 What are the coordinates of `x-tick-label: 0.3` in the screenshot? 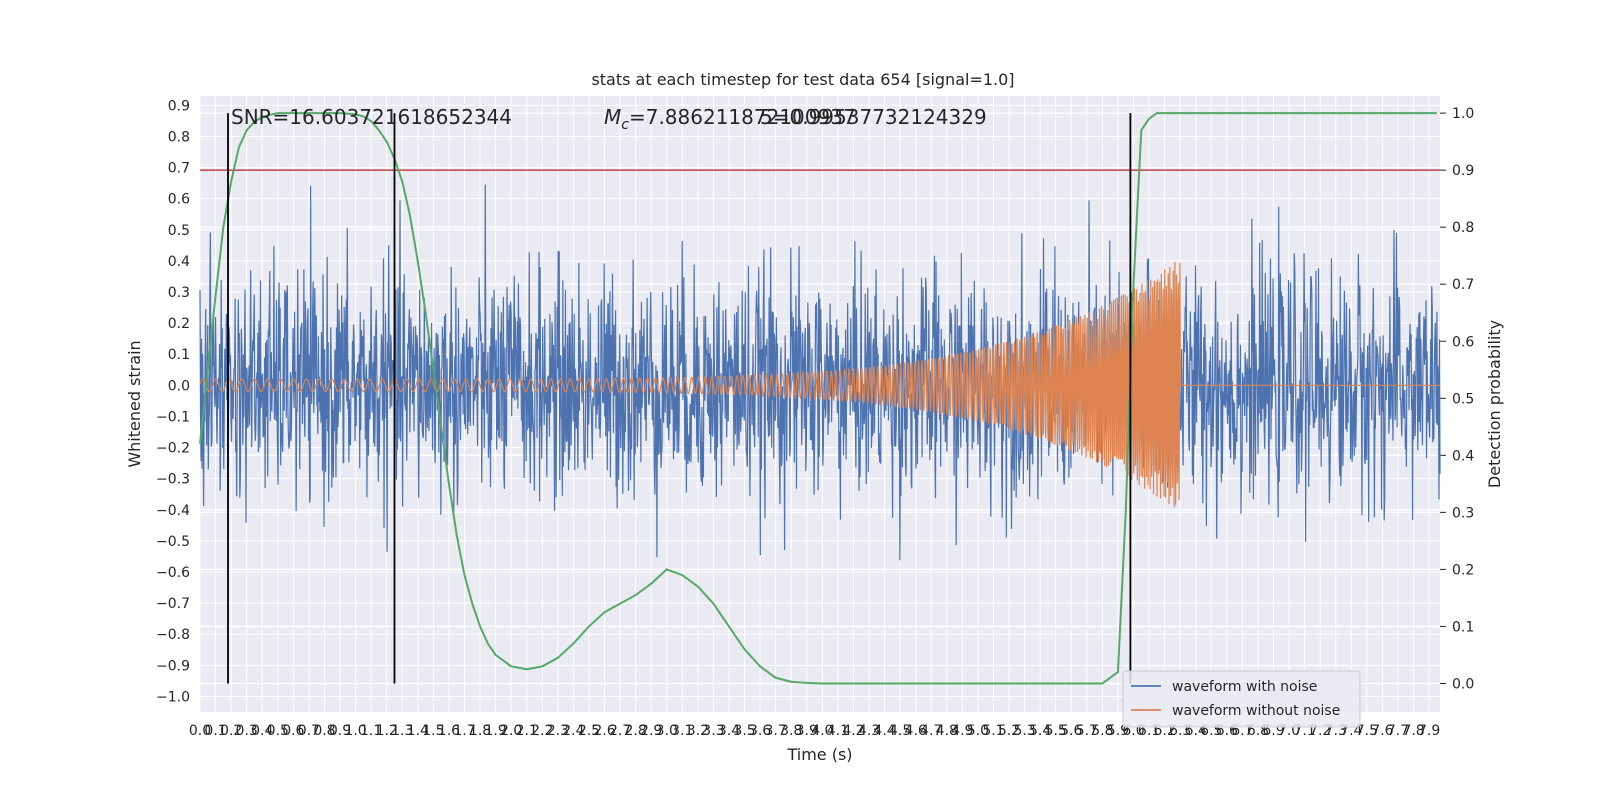 It's located at (247, 731).